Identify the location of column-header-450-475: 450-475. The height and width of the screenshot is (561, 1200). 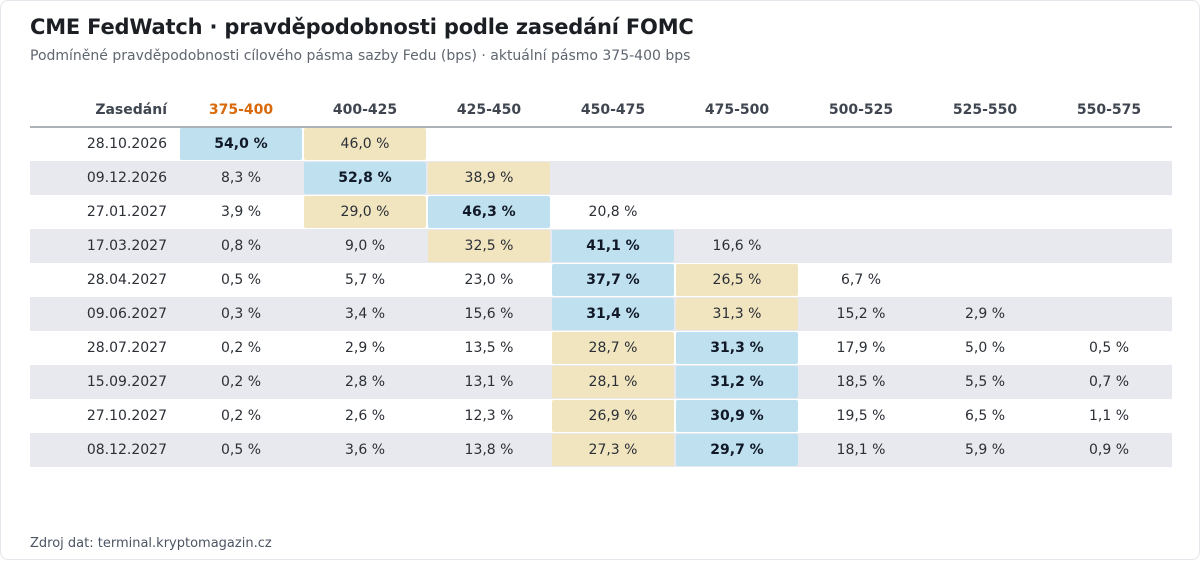
(613, 110).